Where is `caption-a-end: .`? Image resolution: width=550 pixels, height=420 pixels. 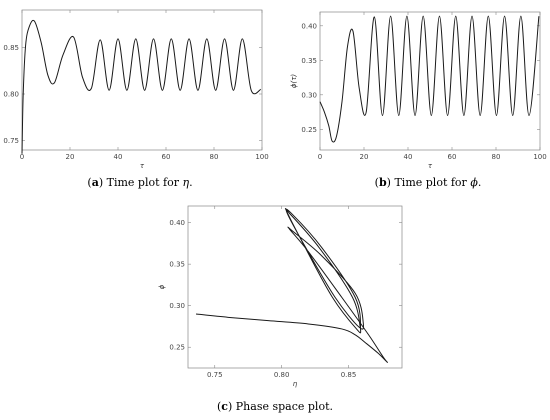
caption-a-end: . is located at coordinates (191, 182).